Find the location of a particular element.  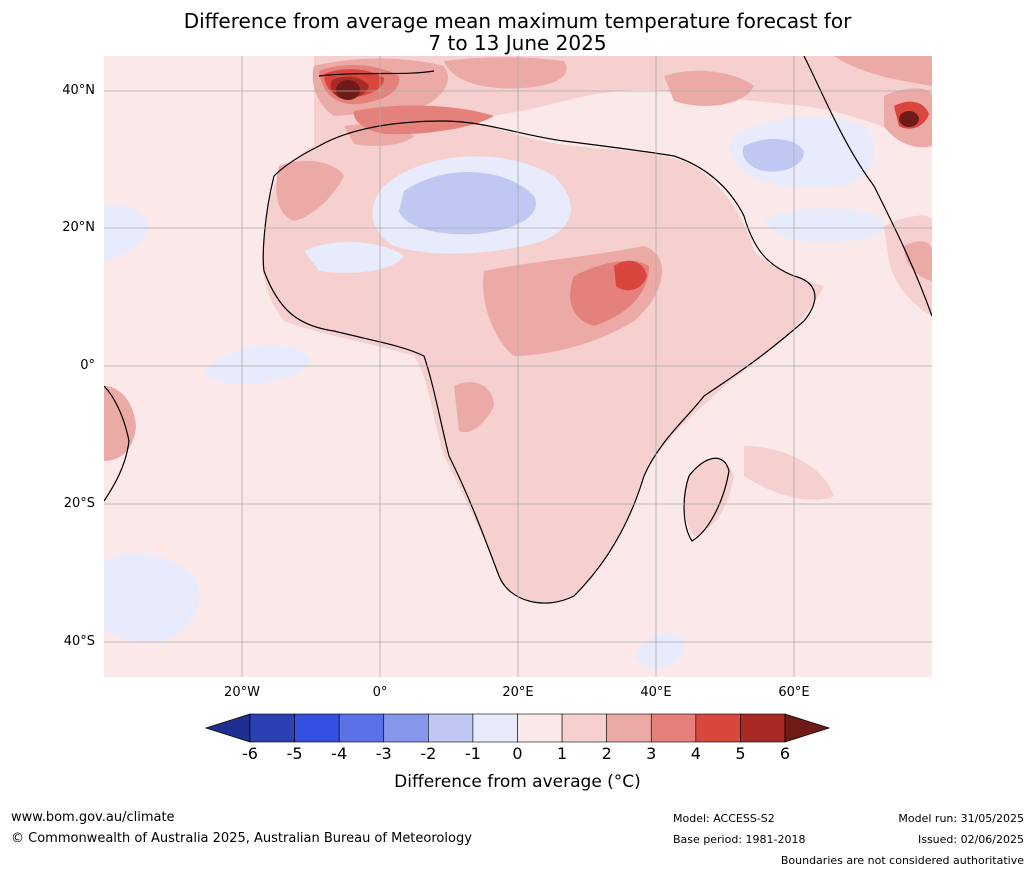

colorbar-tick-label: 5 is located at coordinates (740, 753).